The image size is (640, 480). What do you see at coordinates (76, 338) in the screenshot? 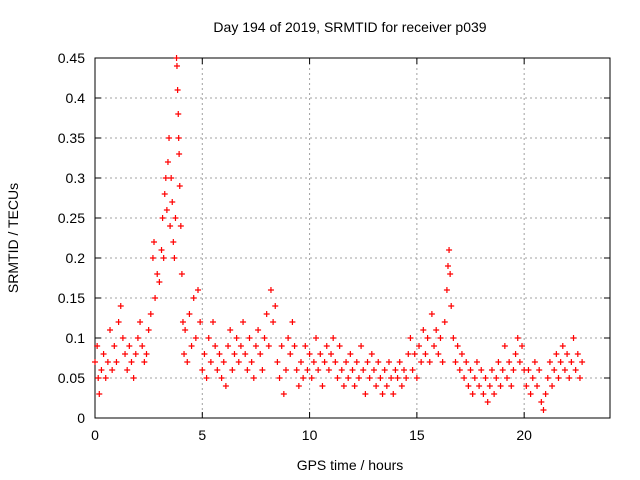
I see `y-tick-label: 0.1` at bounding box center [76, 338].